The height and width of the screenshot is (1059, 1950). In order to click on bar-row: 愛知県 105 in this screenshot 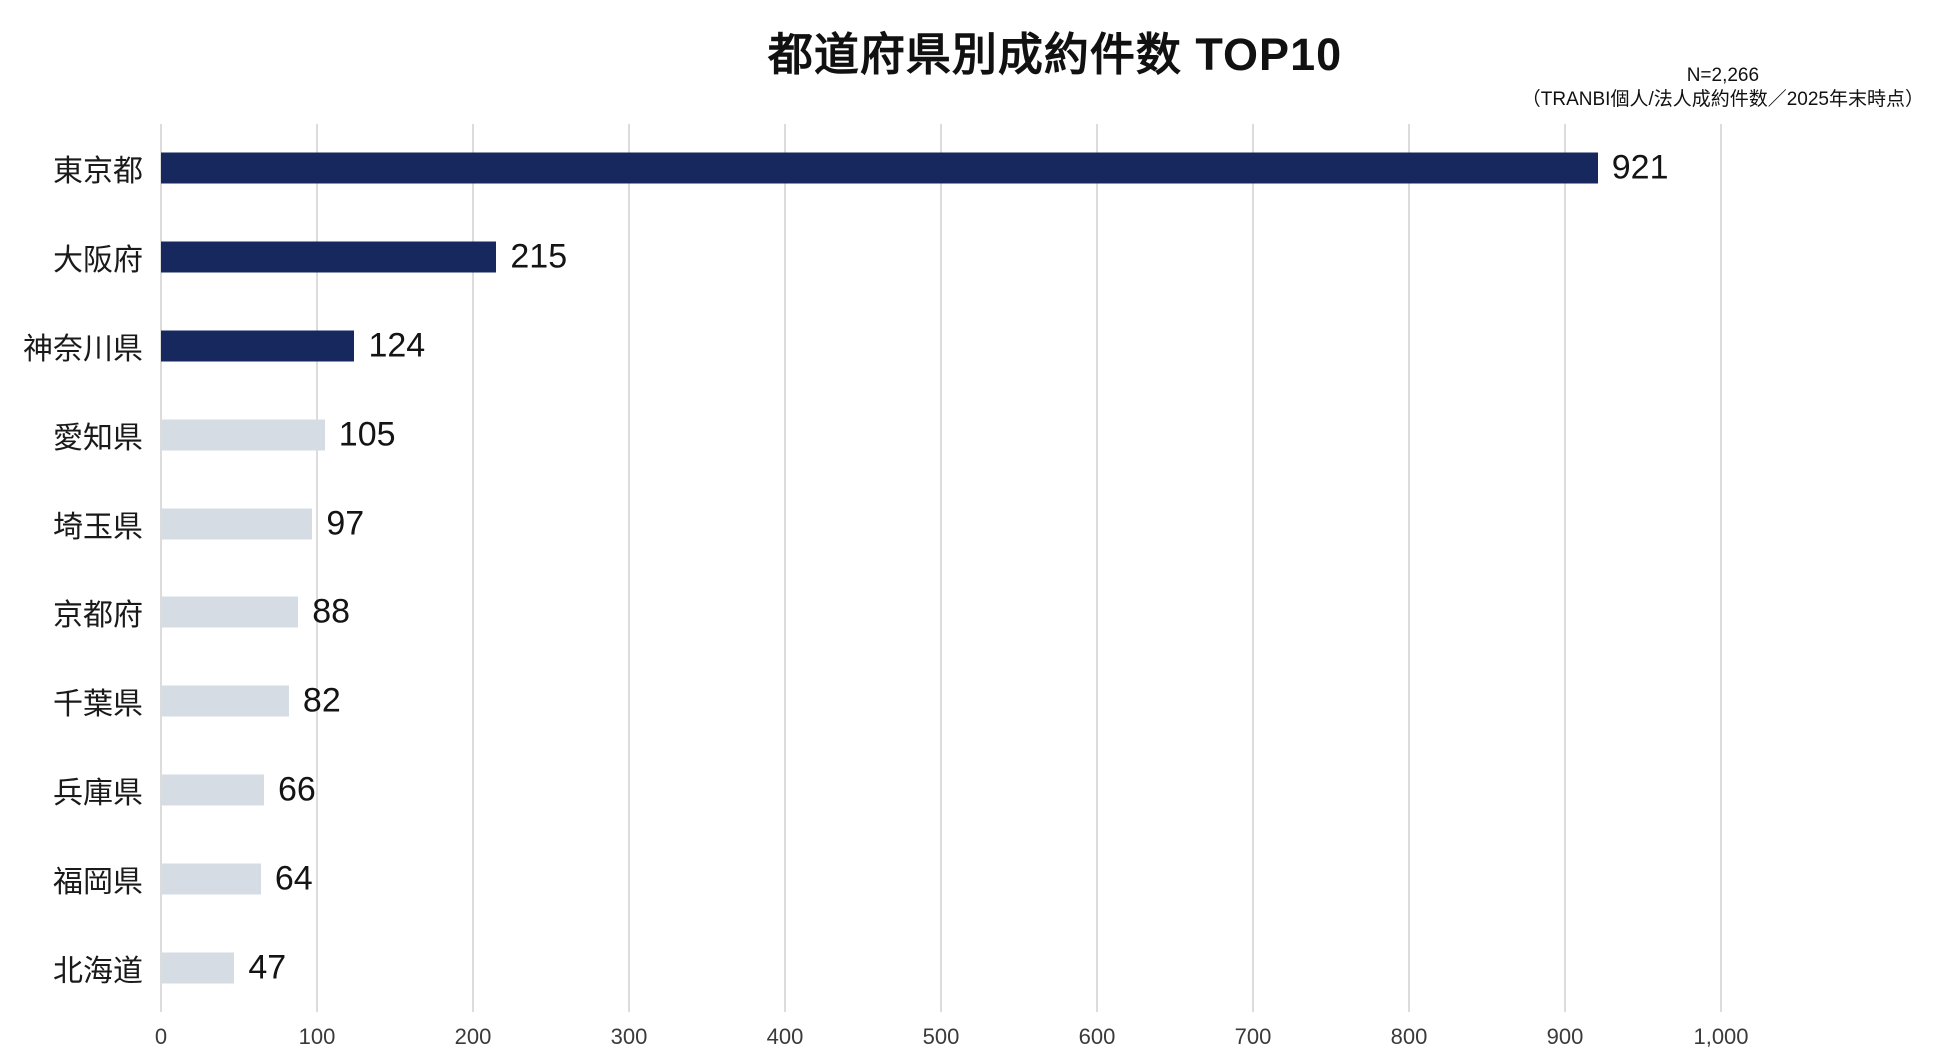, I will do `click(887, 434)`.